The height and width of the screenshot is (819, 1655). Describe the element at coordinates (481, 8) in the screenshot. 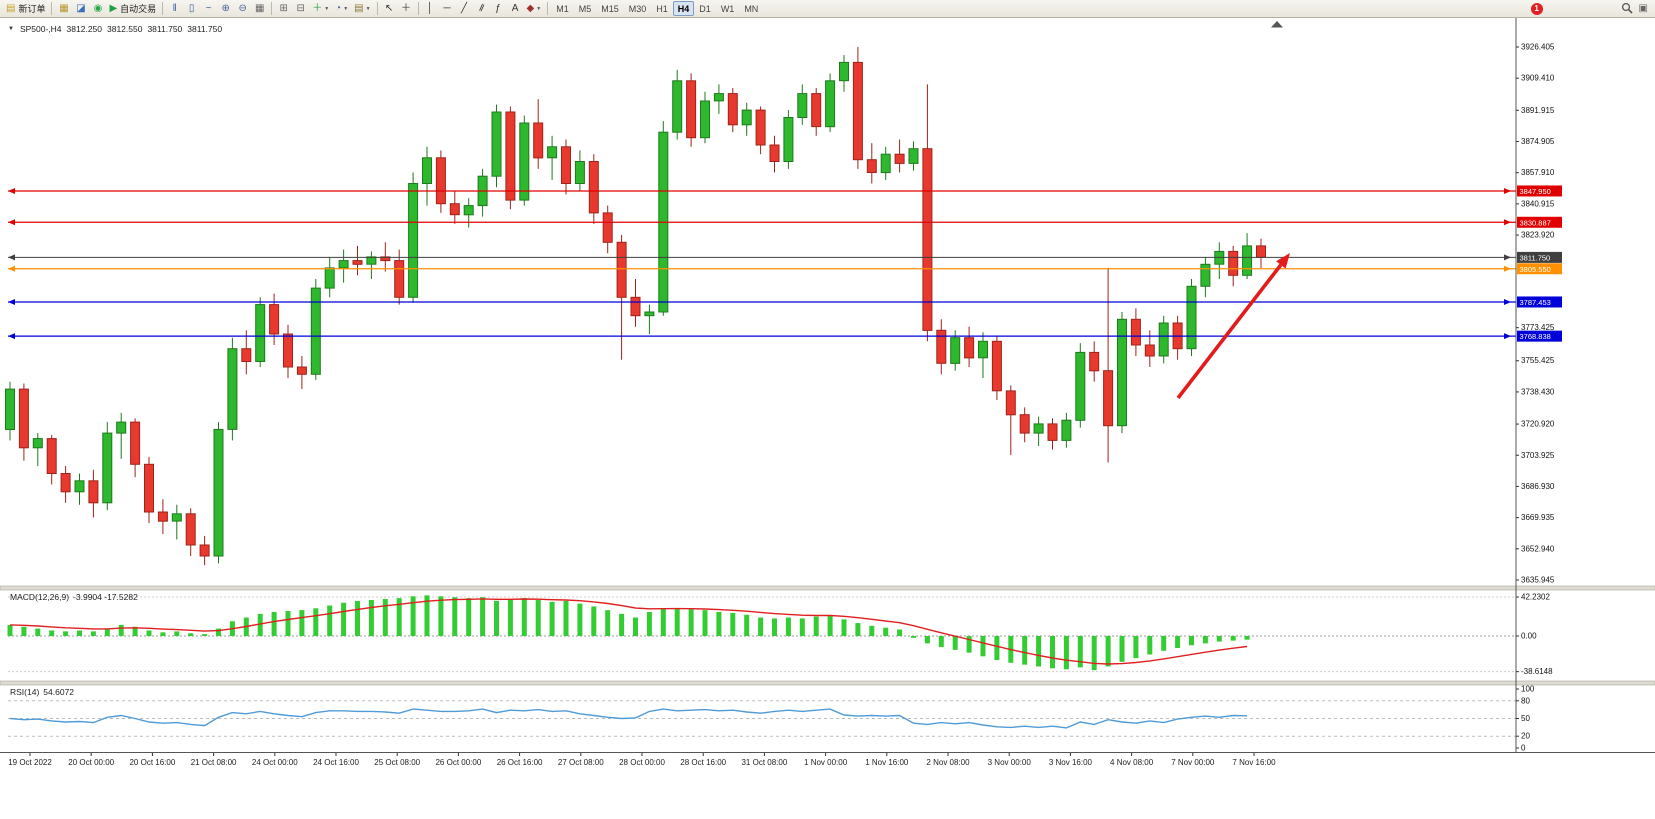

I see `channel-button: ‖` at that location.